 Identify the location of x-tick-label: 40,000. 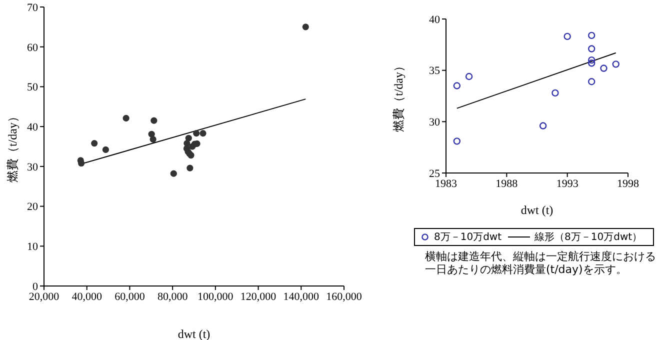
(87, 296).